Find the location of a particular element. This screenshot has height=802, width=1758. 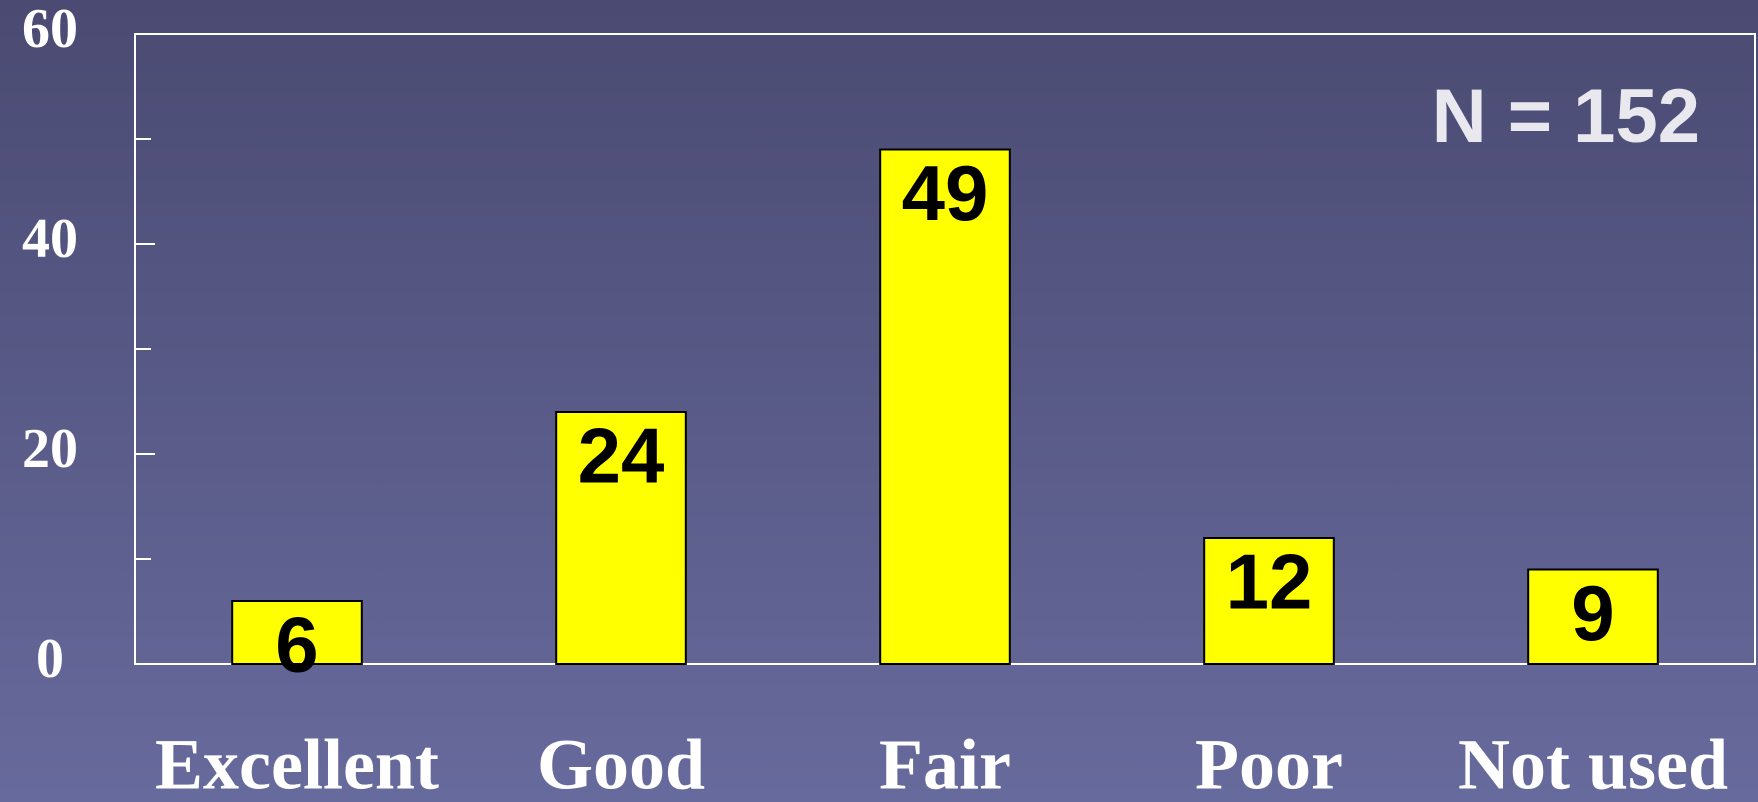

y-tick-label: 0 is located at coordinates (50, 659).